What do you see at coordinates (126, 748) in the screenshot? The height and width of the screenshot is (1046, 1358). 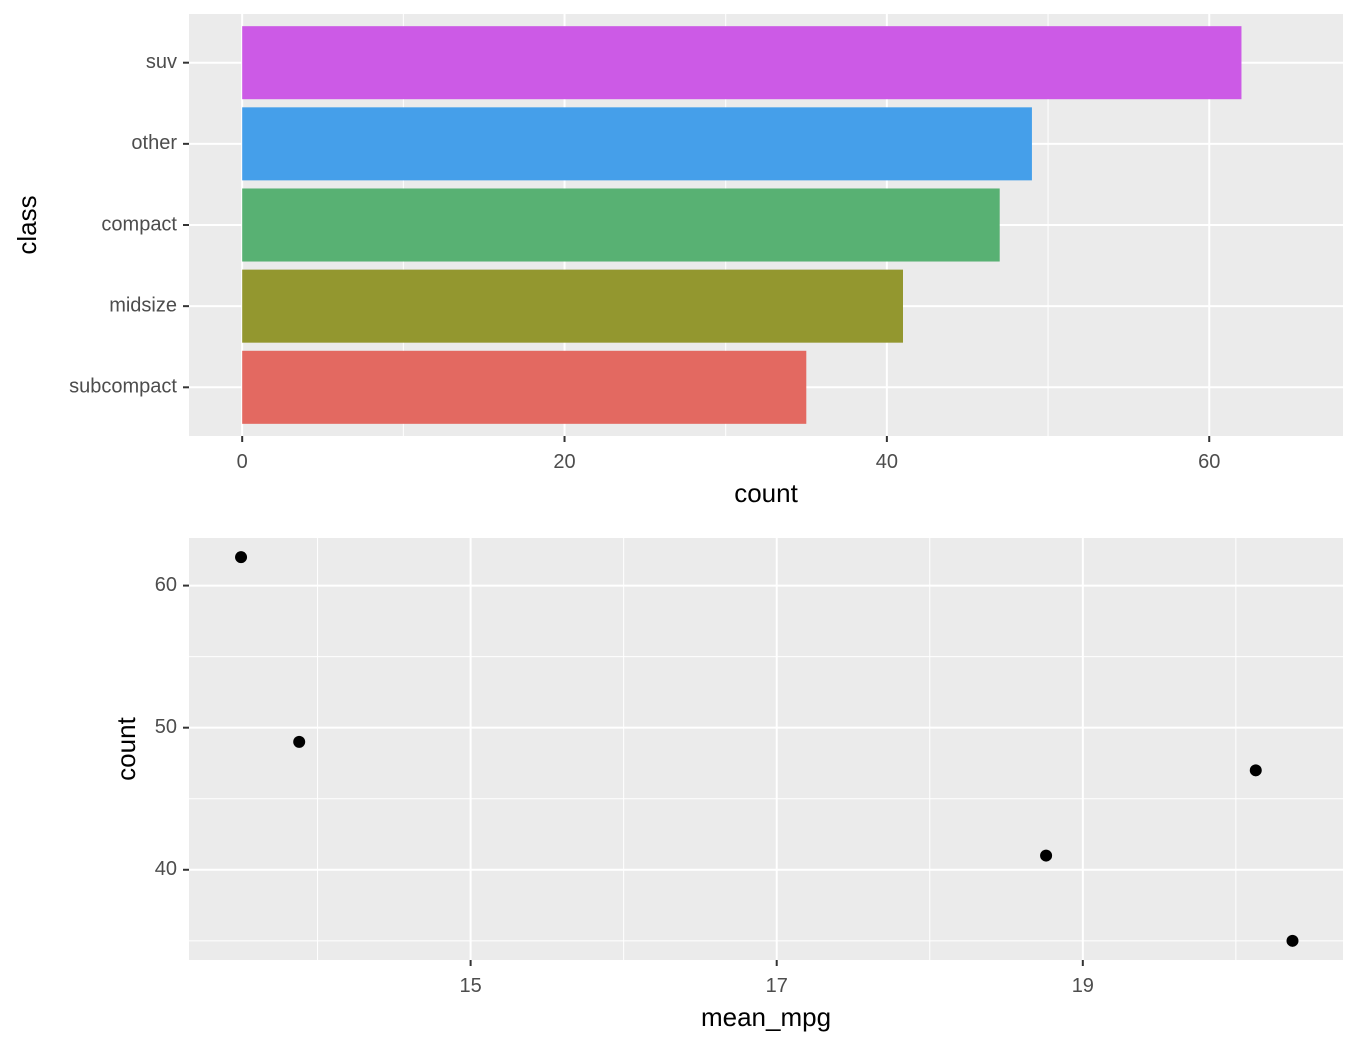 I see `scatter-chart-y-axis-title: count` at bounding box center [126, 748].